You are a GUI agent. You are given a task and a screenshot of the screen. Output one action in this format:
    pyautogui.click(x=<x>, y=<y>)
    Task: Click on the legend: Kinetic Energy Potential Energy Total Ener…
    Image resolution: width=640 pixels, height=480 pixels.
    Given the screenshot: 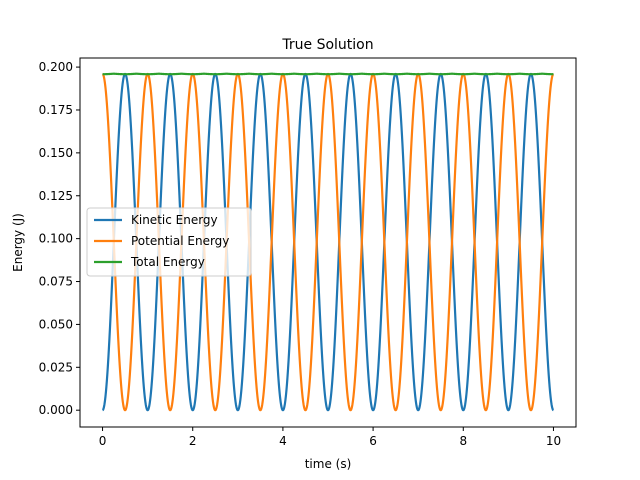 What is the action you would take?
    pyautogui.click(x=169, y=242)
    